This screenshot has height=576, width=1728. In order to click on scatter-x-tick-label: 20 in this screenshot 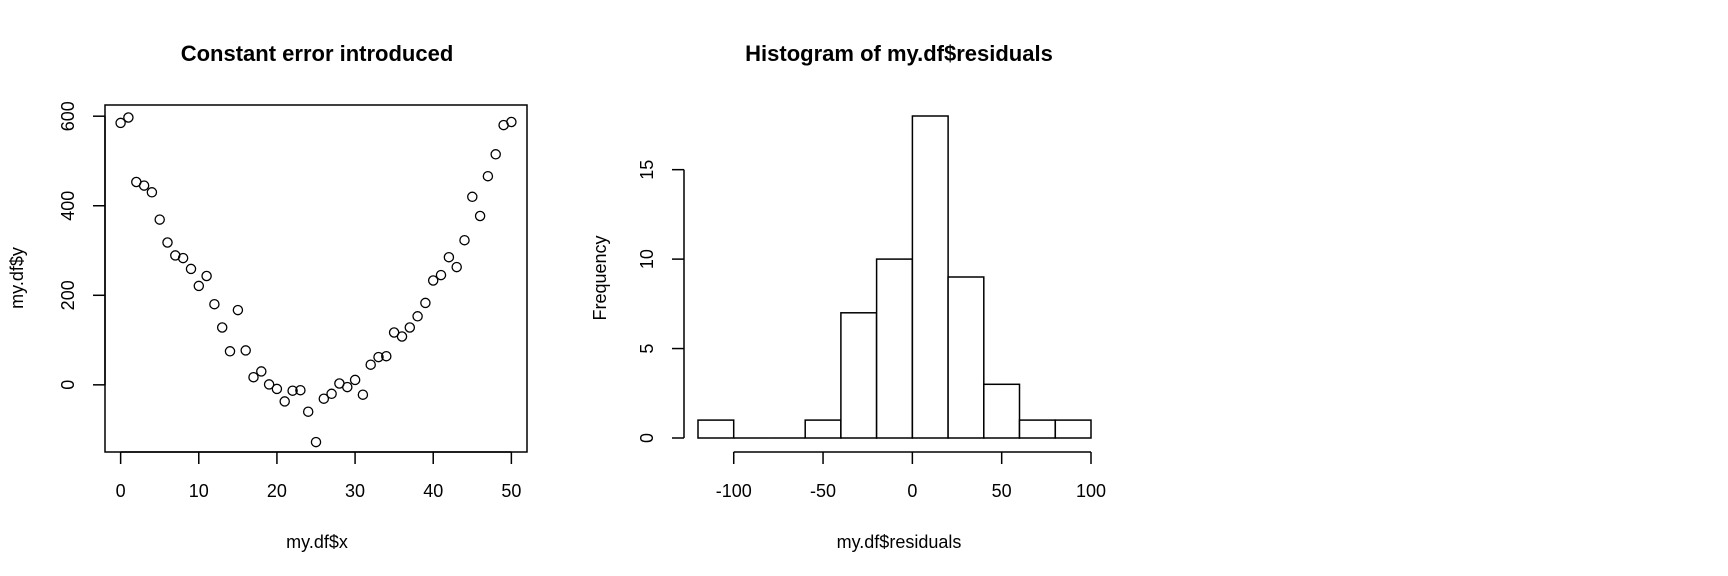, I will do `click(277, 491)`.